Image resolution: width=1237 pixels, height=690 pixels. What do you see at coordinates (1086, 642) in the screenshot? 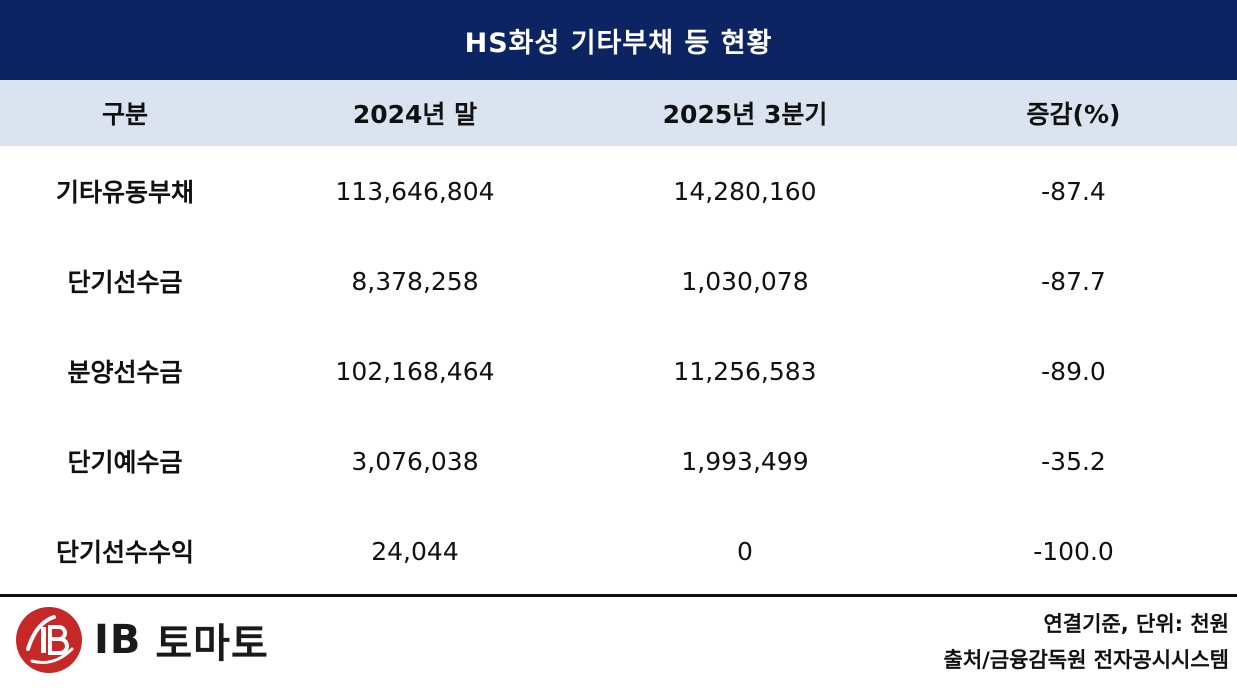
I see `footnotes: 연결기준, 단위: 천원 출처/금융감독원 전자공시시스템` at bounding box center [1086, 642].